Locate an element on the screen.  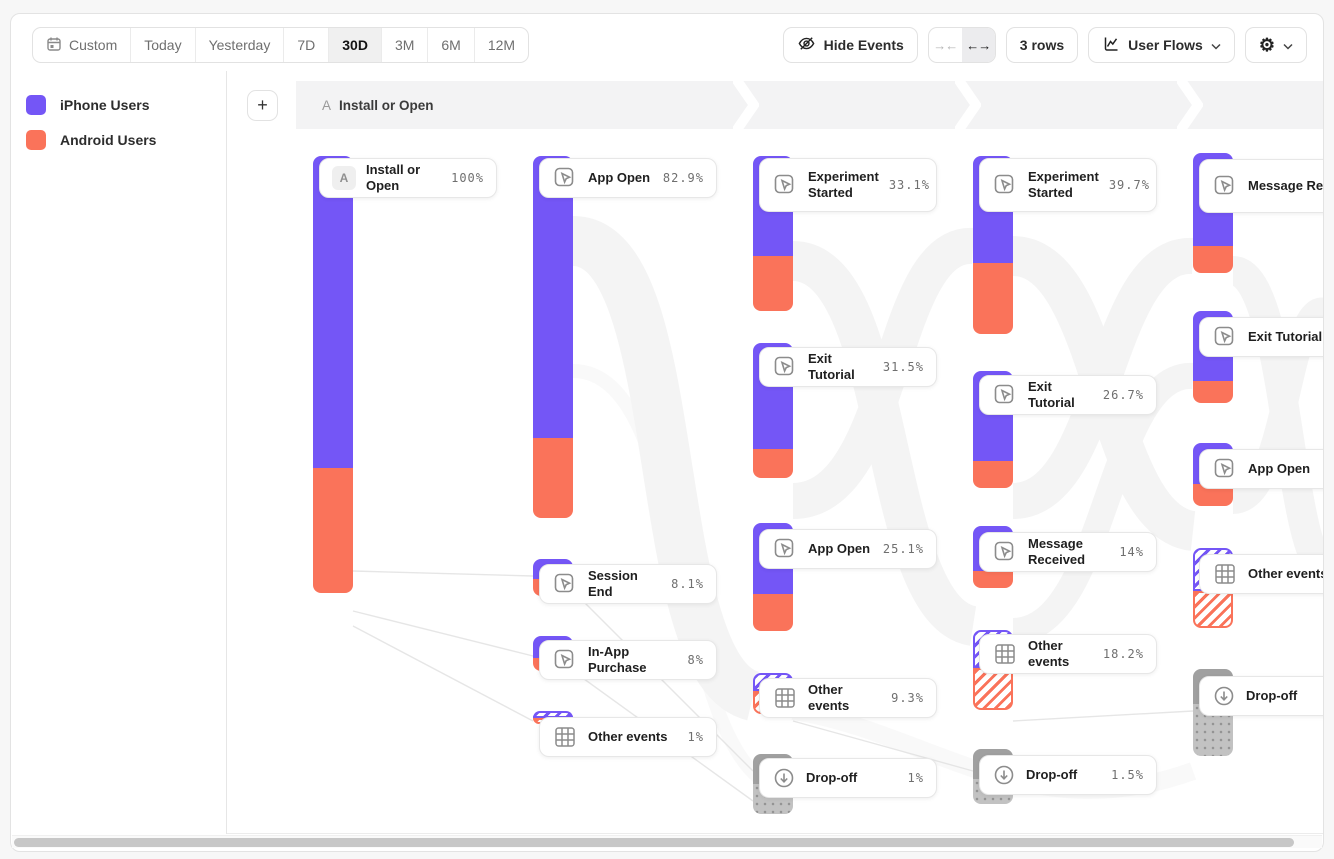
flow-node-install-or-open: A Install or Open 100% is located at coordinates (408, 178).